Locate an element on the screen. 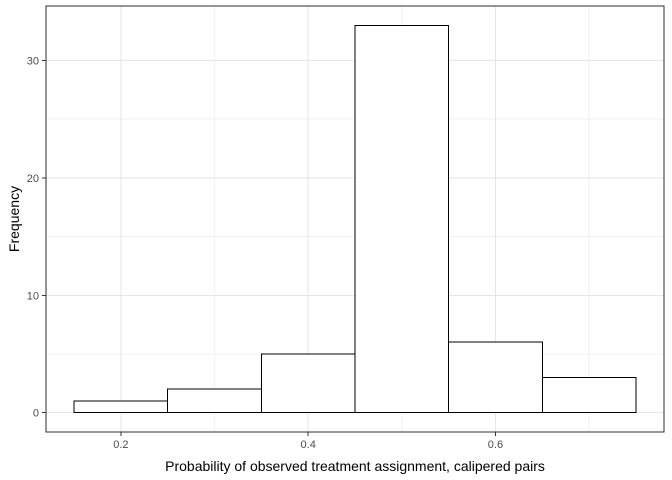 The width and height of the screenshot is (672, 480). y-tick-label: 20 is located at coordinates (33, 179).